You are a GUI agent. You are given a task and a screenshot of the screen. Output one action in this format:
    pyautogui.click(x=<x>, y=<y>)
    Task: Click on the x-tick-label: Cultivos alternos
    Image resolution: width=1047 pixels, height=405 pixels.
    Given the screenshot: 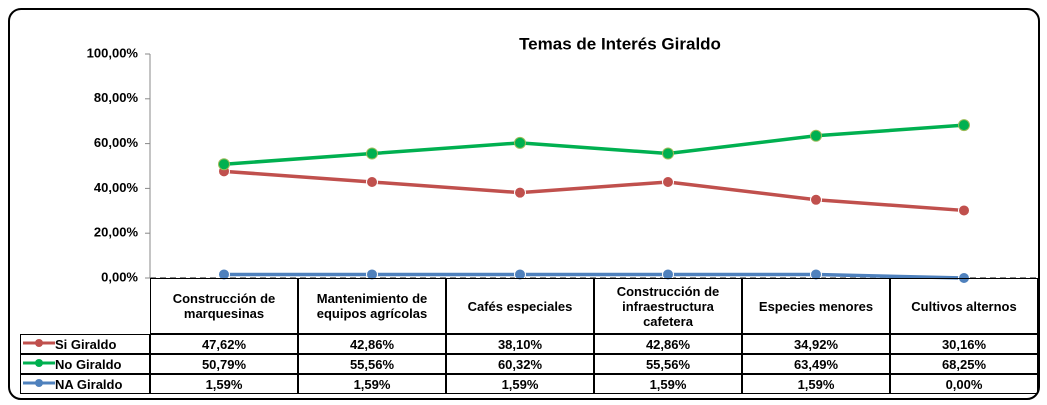 What is the action you would take?
    pyautogui.click(x=964, y=306)
    